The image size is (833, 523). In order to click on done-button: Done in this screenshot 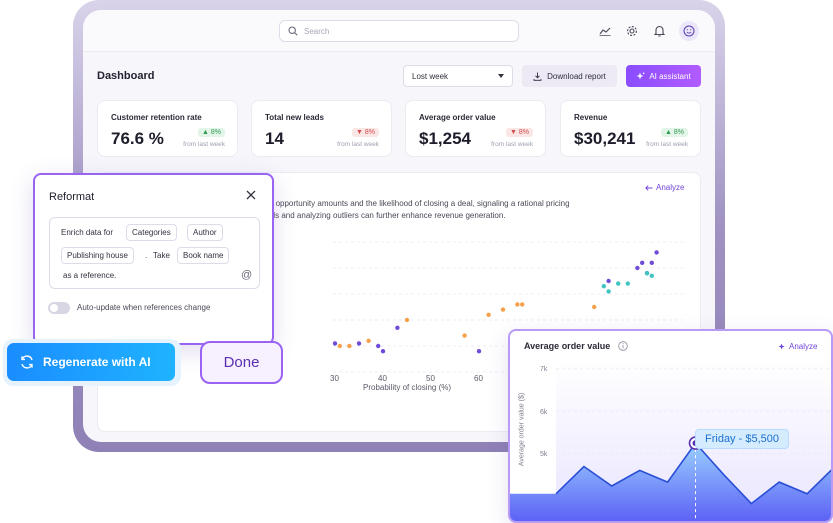, I will do `click(241, 362)`.